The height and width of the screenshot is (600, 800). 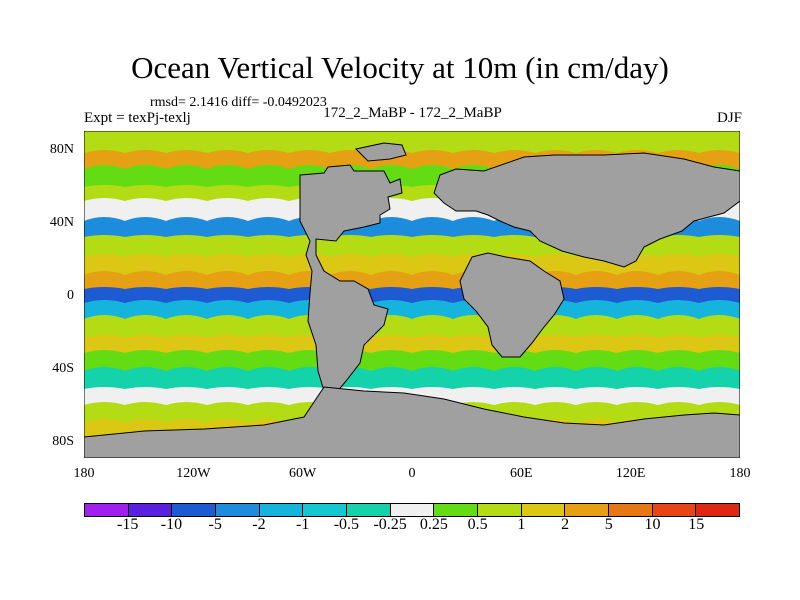 What do you see at coordinates (521, 473) in the screenshot?
I see `x-axis-label: 60E` at bounding box center [521, 473].